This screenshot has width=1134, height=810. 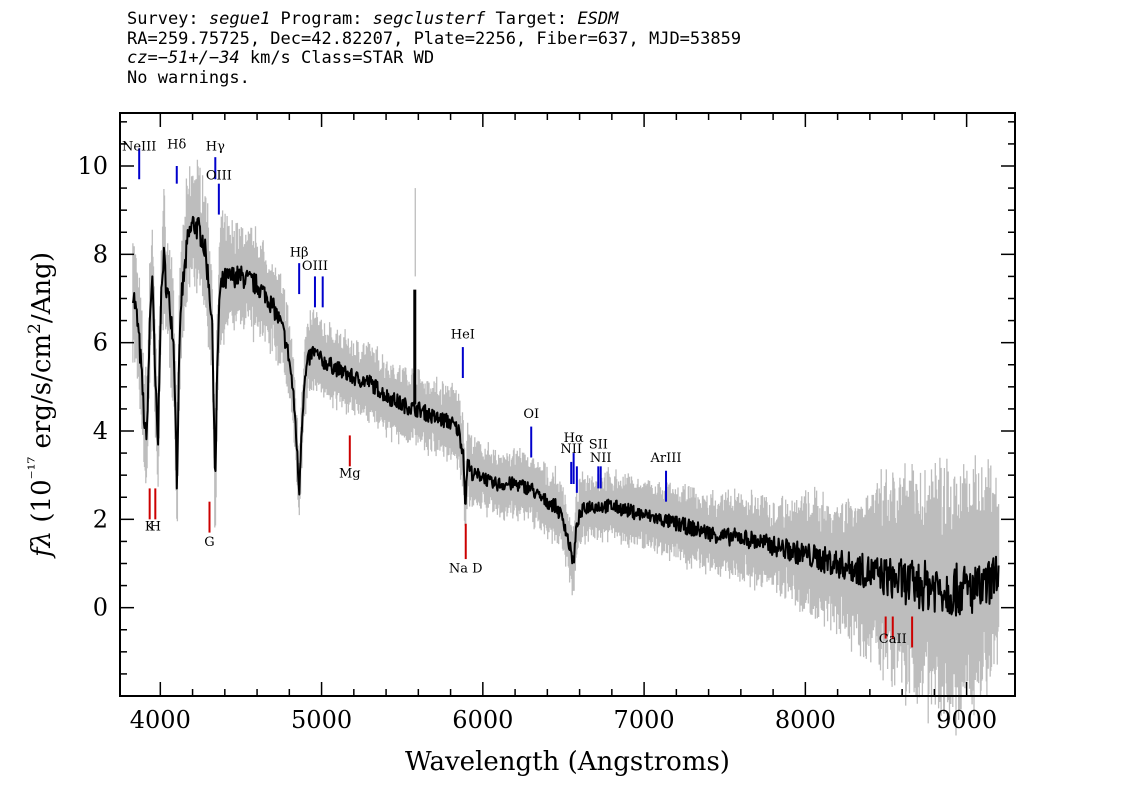 What do you see at coordinates (139, 147) in the screenshot?
I see `emission-line-label-0: NeIII` at bounding box center [139, 147].